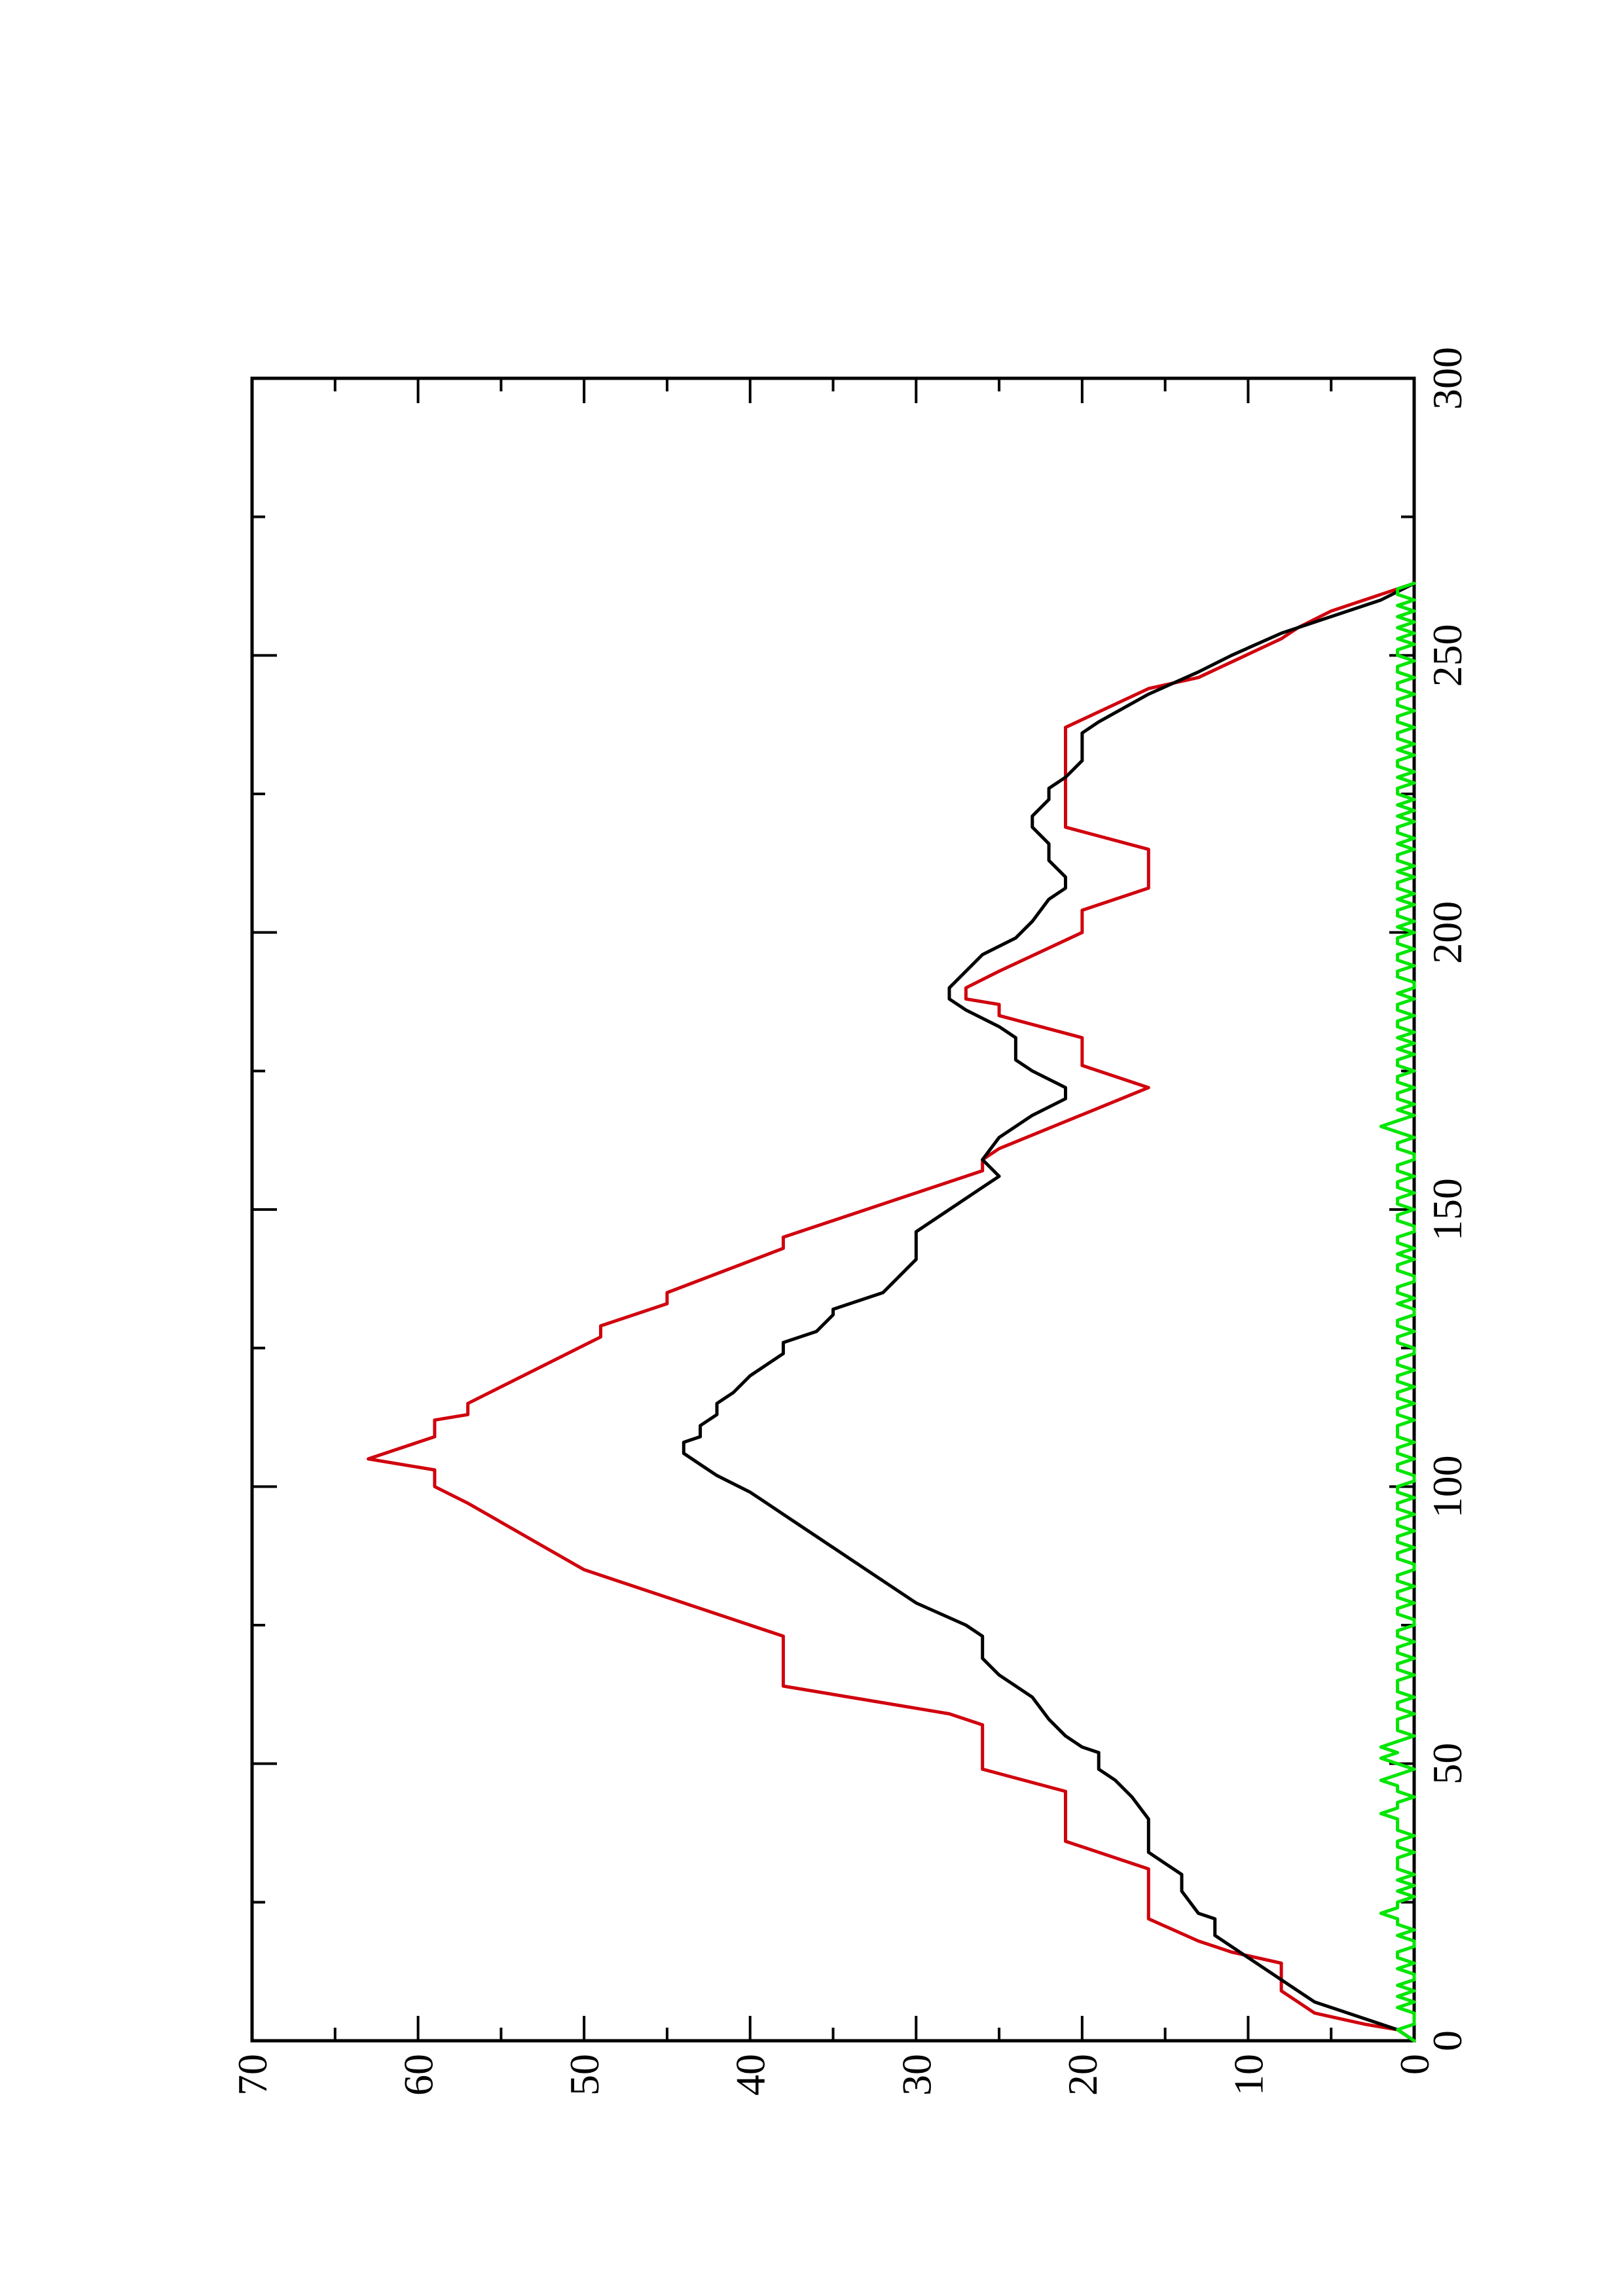 This screenshot has height=2296, width=1623. I want to click on y-tick-label: 0, so click(1414, 2064).